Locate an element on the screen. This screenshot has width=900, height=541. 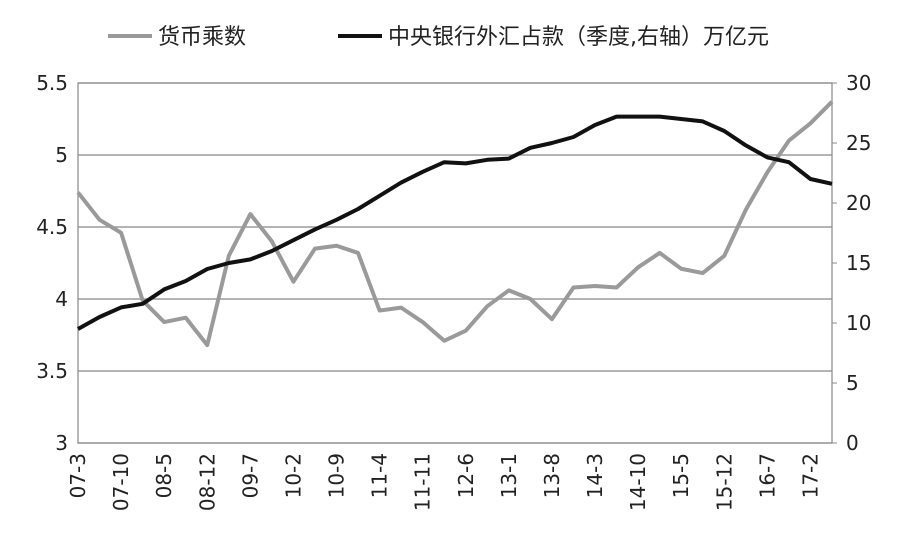
x-tick-label: 12-6 is located at coordinates (466, 475).